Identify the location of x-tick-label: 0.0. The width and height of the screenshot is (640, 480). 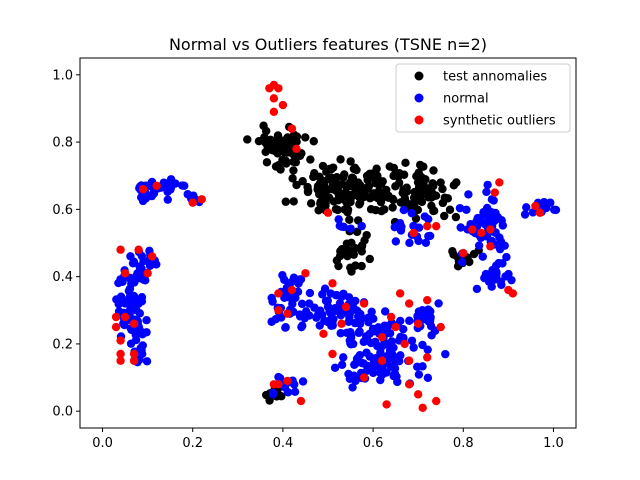
(102, 443).